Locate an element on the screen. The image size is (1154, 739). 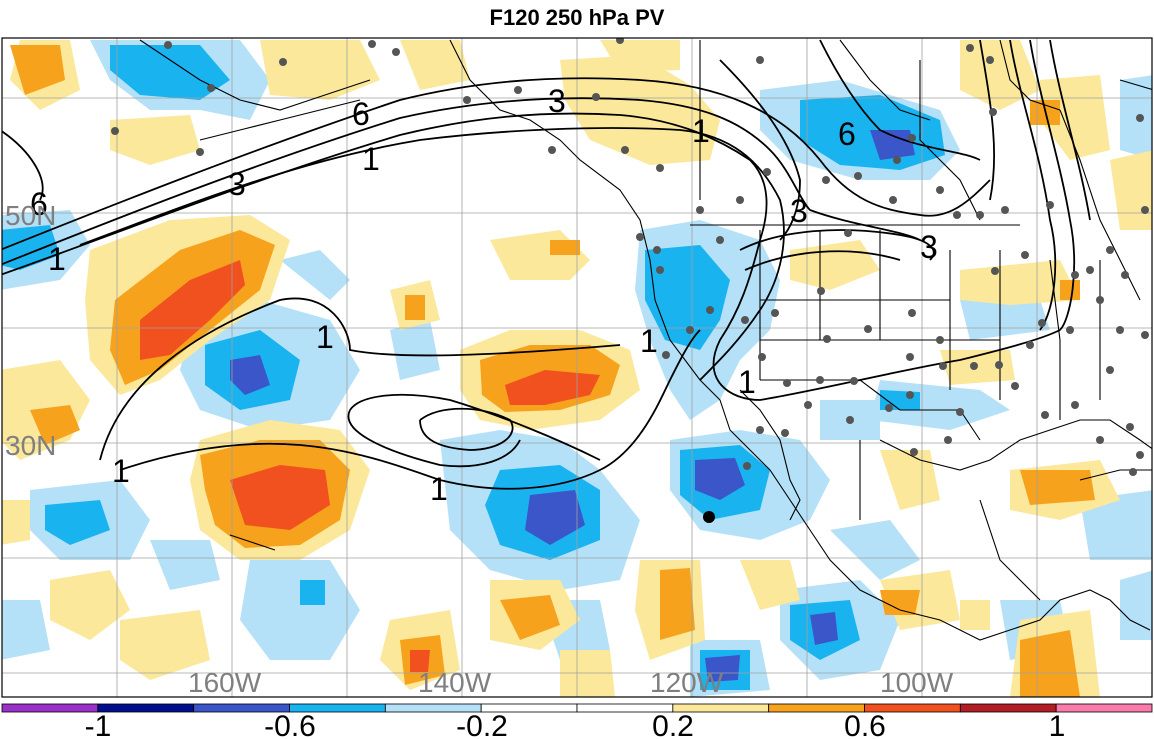
colorbar-tick-label: -1 is located at coordinates (98, 724).